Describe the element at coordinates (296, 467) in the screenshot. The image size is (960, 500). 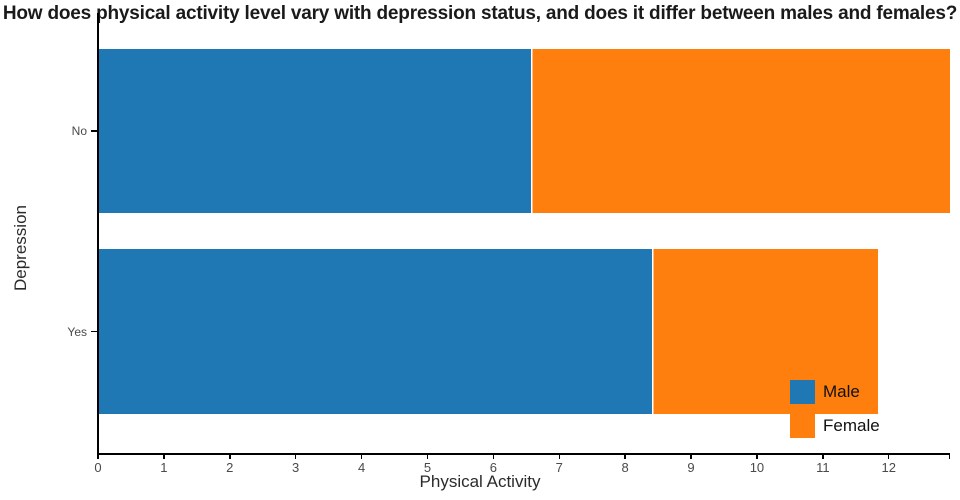
I see `x-tick-label: 3` at that location.